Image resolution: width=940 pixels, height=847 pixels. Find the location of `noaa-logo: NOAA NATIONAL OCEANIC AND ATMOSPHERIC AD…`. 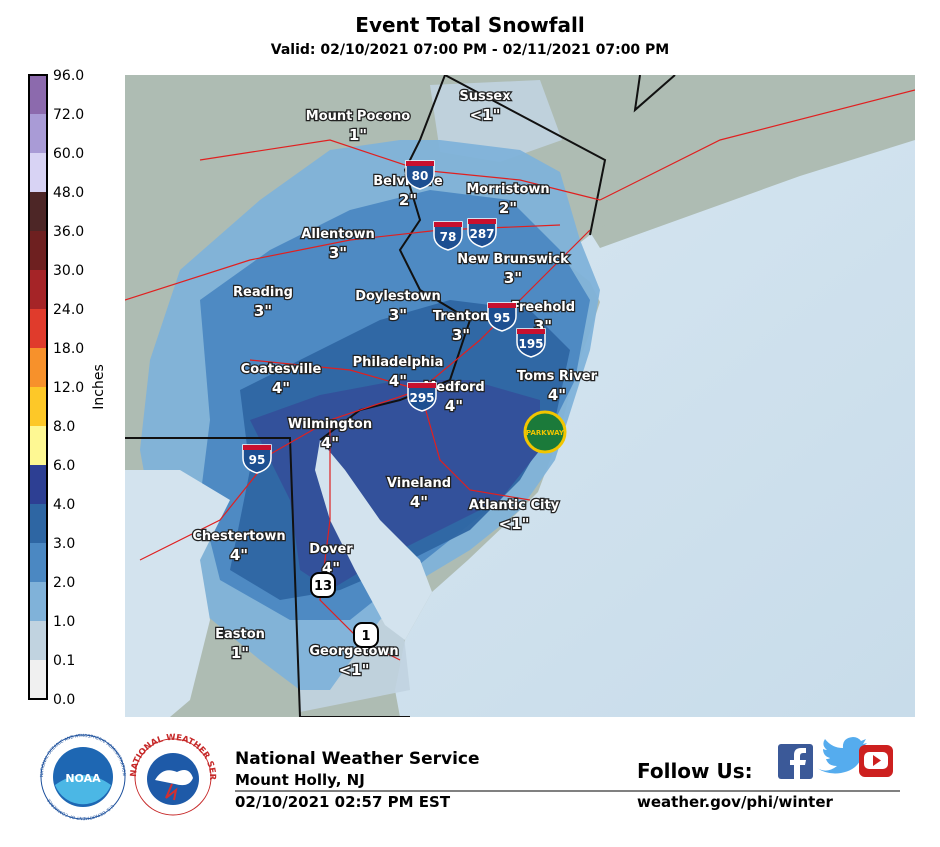

noaa-logo: NOAA NATIONAL OCEANIC AND ATMOSPHERIC AD… is located at coordinates (83, 777).